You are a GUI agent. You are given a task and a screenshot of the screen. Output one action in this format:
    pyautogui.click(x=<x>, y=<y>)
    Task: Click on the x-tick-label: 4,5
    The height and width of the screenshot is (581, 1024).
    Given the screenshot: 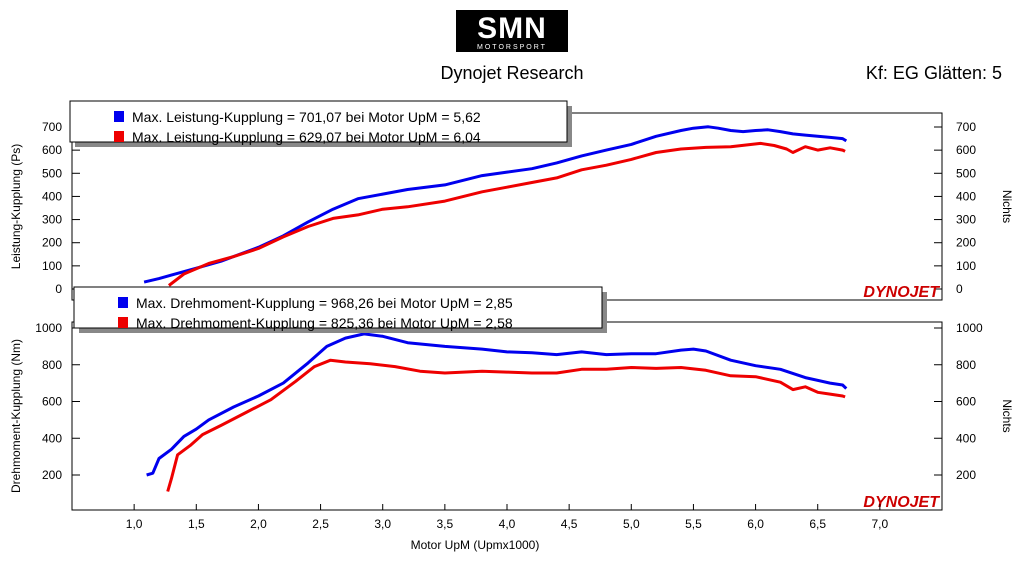 What is the action you would take?
    pyautogui.click(x=569, y=524)
    